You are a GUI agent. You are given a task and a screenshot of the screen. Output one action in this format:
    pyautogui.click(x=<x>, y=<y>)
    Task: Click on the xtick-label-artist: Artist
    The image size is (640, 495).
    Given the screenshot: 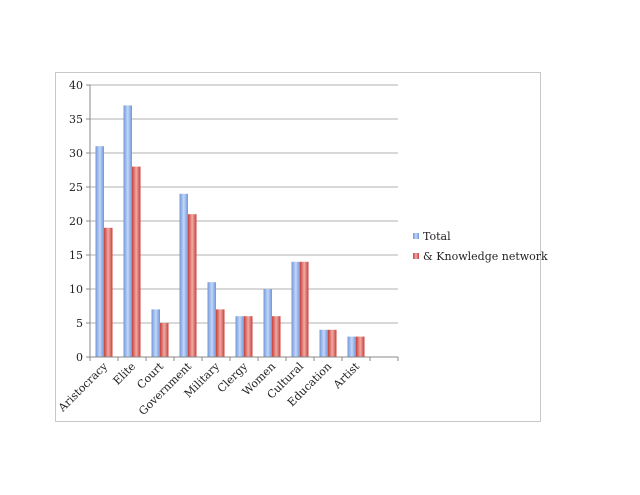 What is the action you would take?
    pyautogui.click(x=346, y=376)
    